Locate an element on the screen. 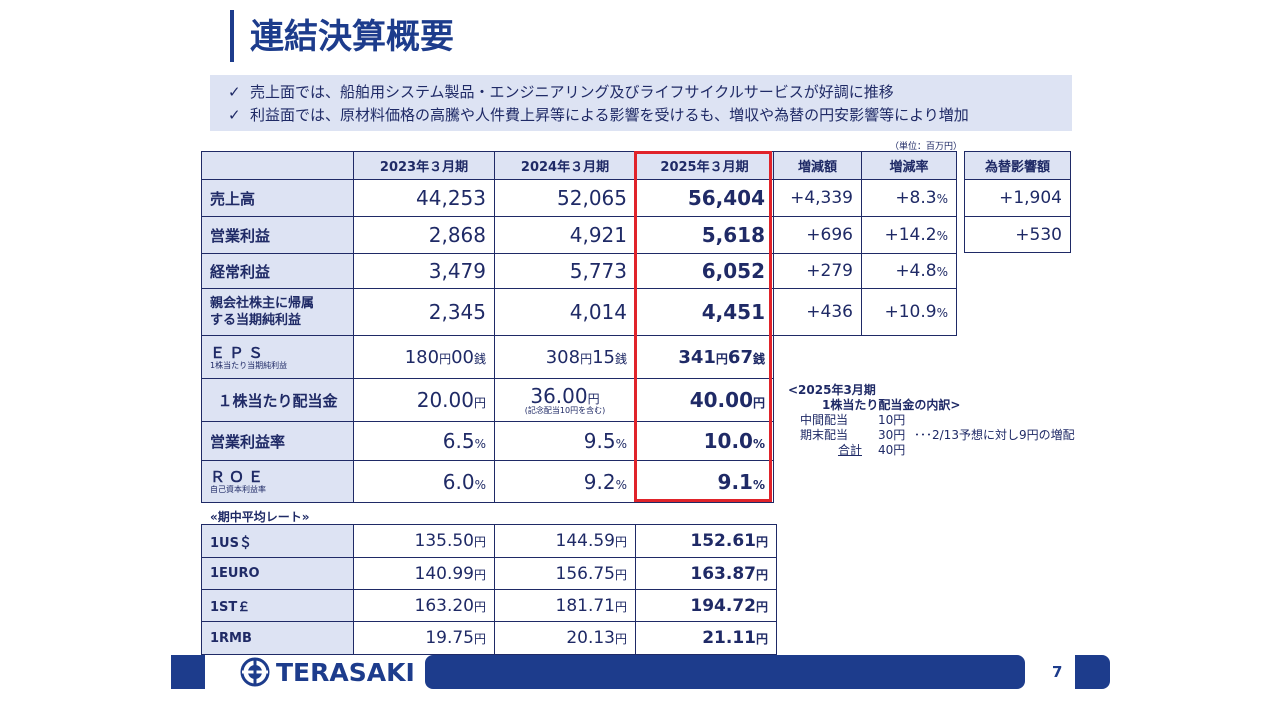  footer-bar-right is located at coordinates (1092, 672).